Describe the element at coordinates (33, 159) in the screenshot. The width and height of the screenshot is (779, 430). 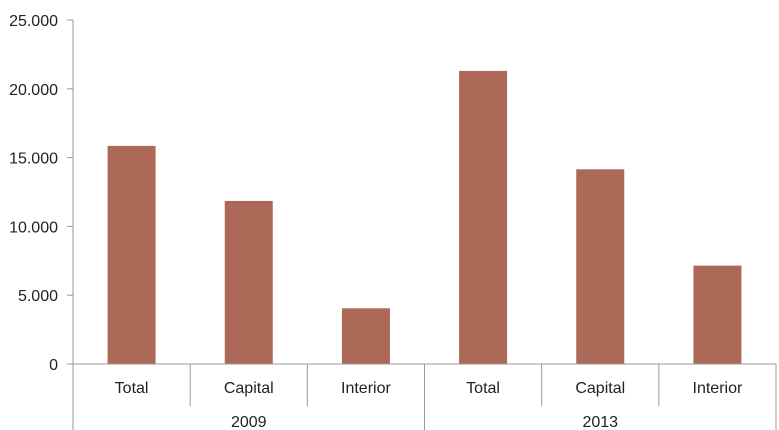
I see `y-tick-label: 15.000` at that location.